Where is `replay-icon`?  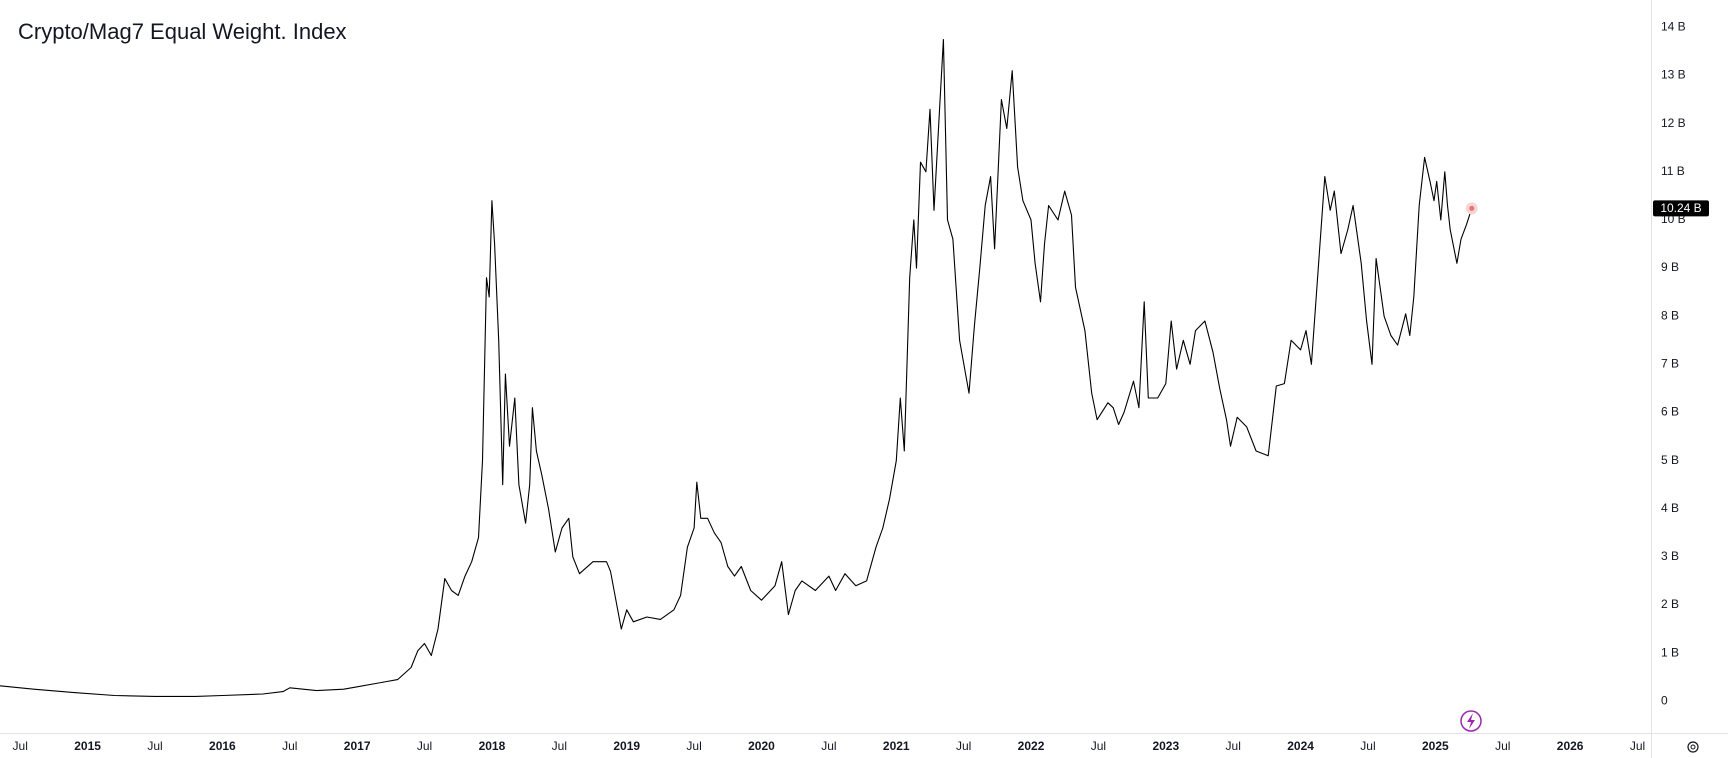 replay-icon is located at coordinates (1471, 721).